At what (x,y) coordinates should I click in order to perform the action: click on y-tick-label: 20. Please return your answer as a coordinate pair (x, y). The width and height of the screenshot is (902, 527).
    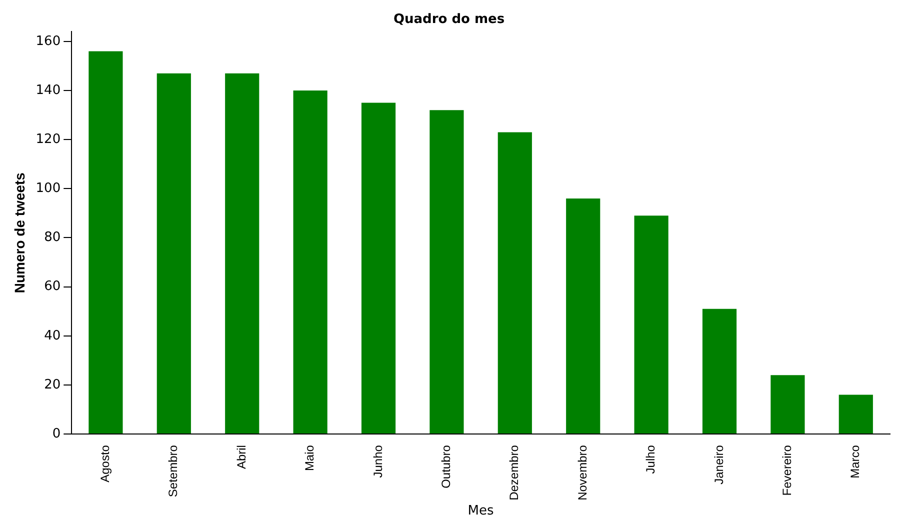
    Looking at the image, I should click on (52, 384).